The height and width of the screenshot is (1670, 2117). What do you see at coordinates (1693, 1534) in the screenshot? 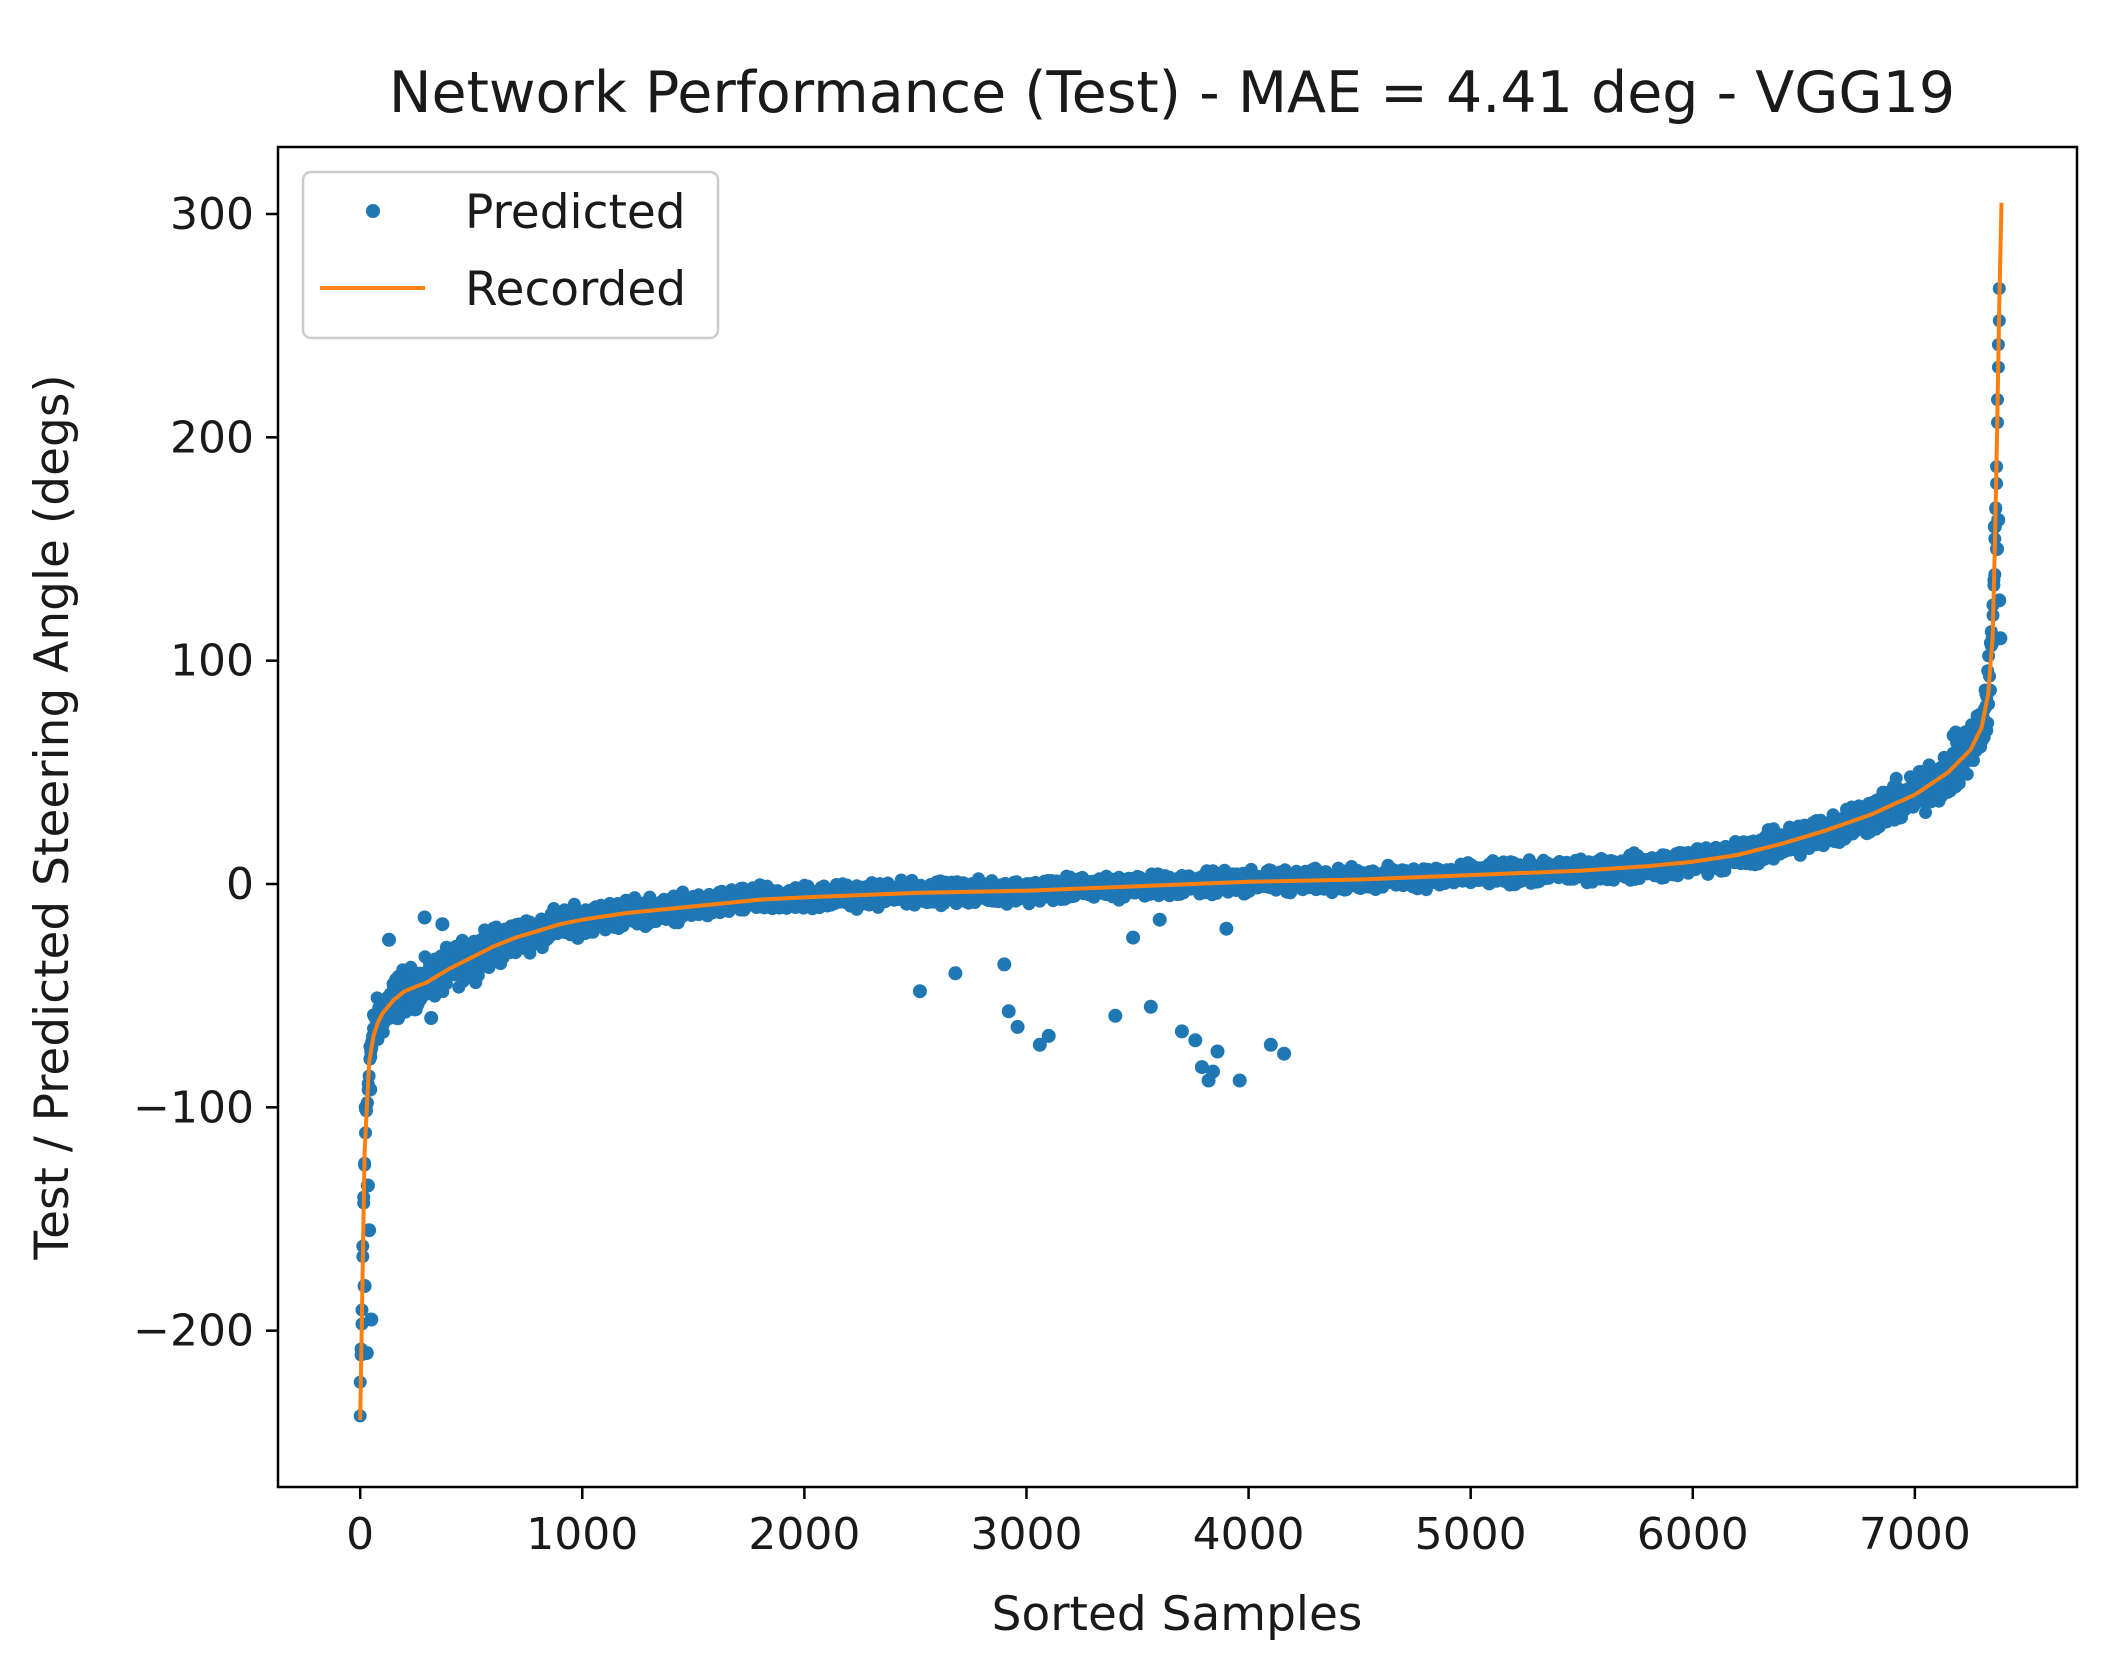
I see `x-tick-label: 6000` at bounding box center [1693, 1534].